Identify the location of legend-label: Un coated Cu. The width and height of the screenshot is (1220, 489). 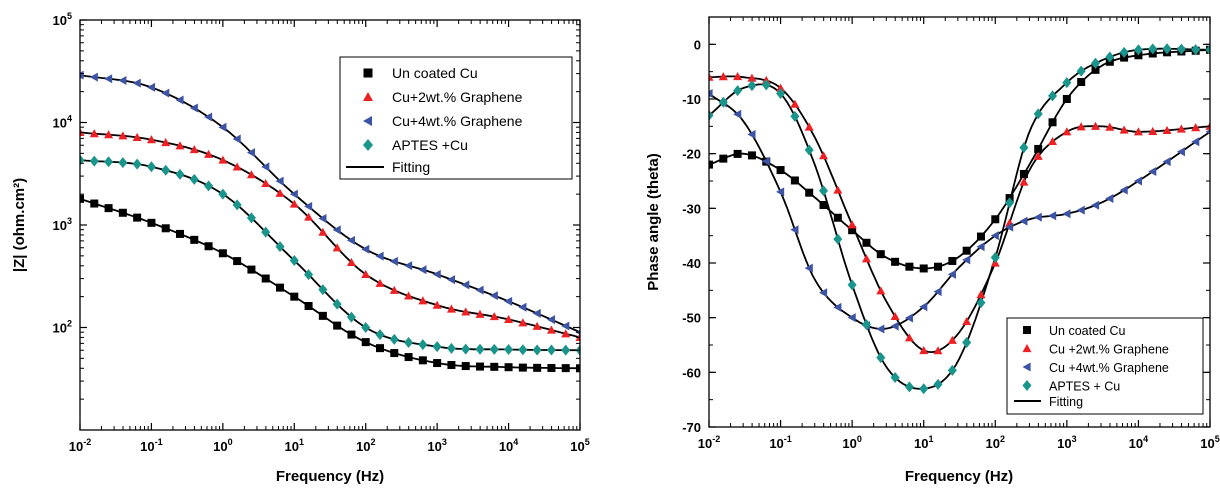
(1087, 331).